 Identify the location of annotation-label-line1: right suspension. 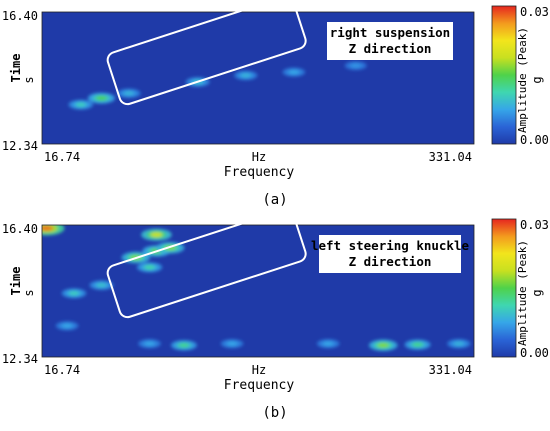
(390, 32).